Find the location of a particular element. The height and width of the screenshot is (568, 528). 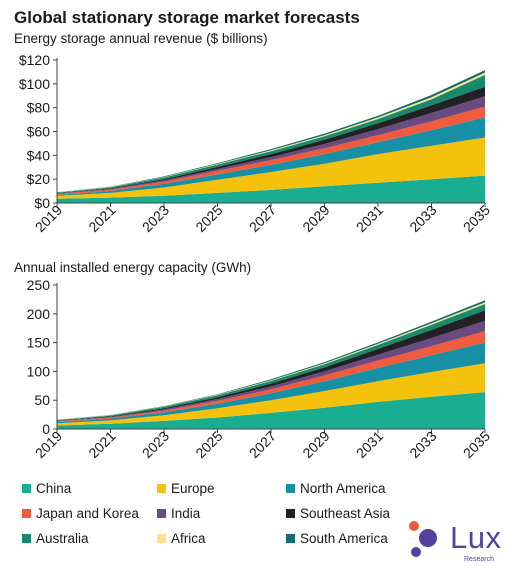

legend-swatch-india is located at coordinates (161, 513).